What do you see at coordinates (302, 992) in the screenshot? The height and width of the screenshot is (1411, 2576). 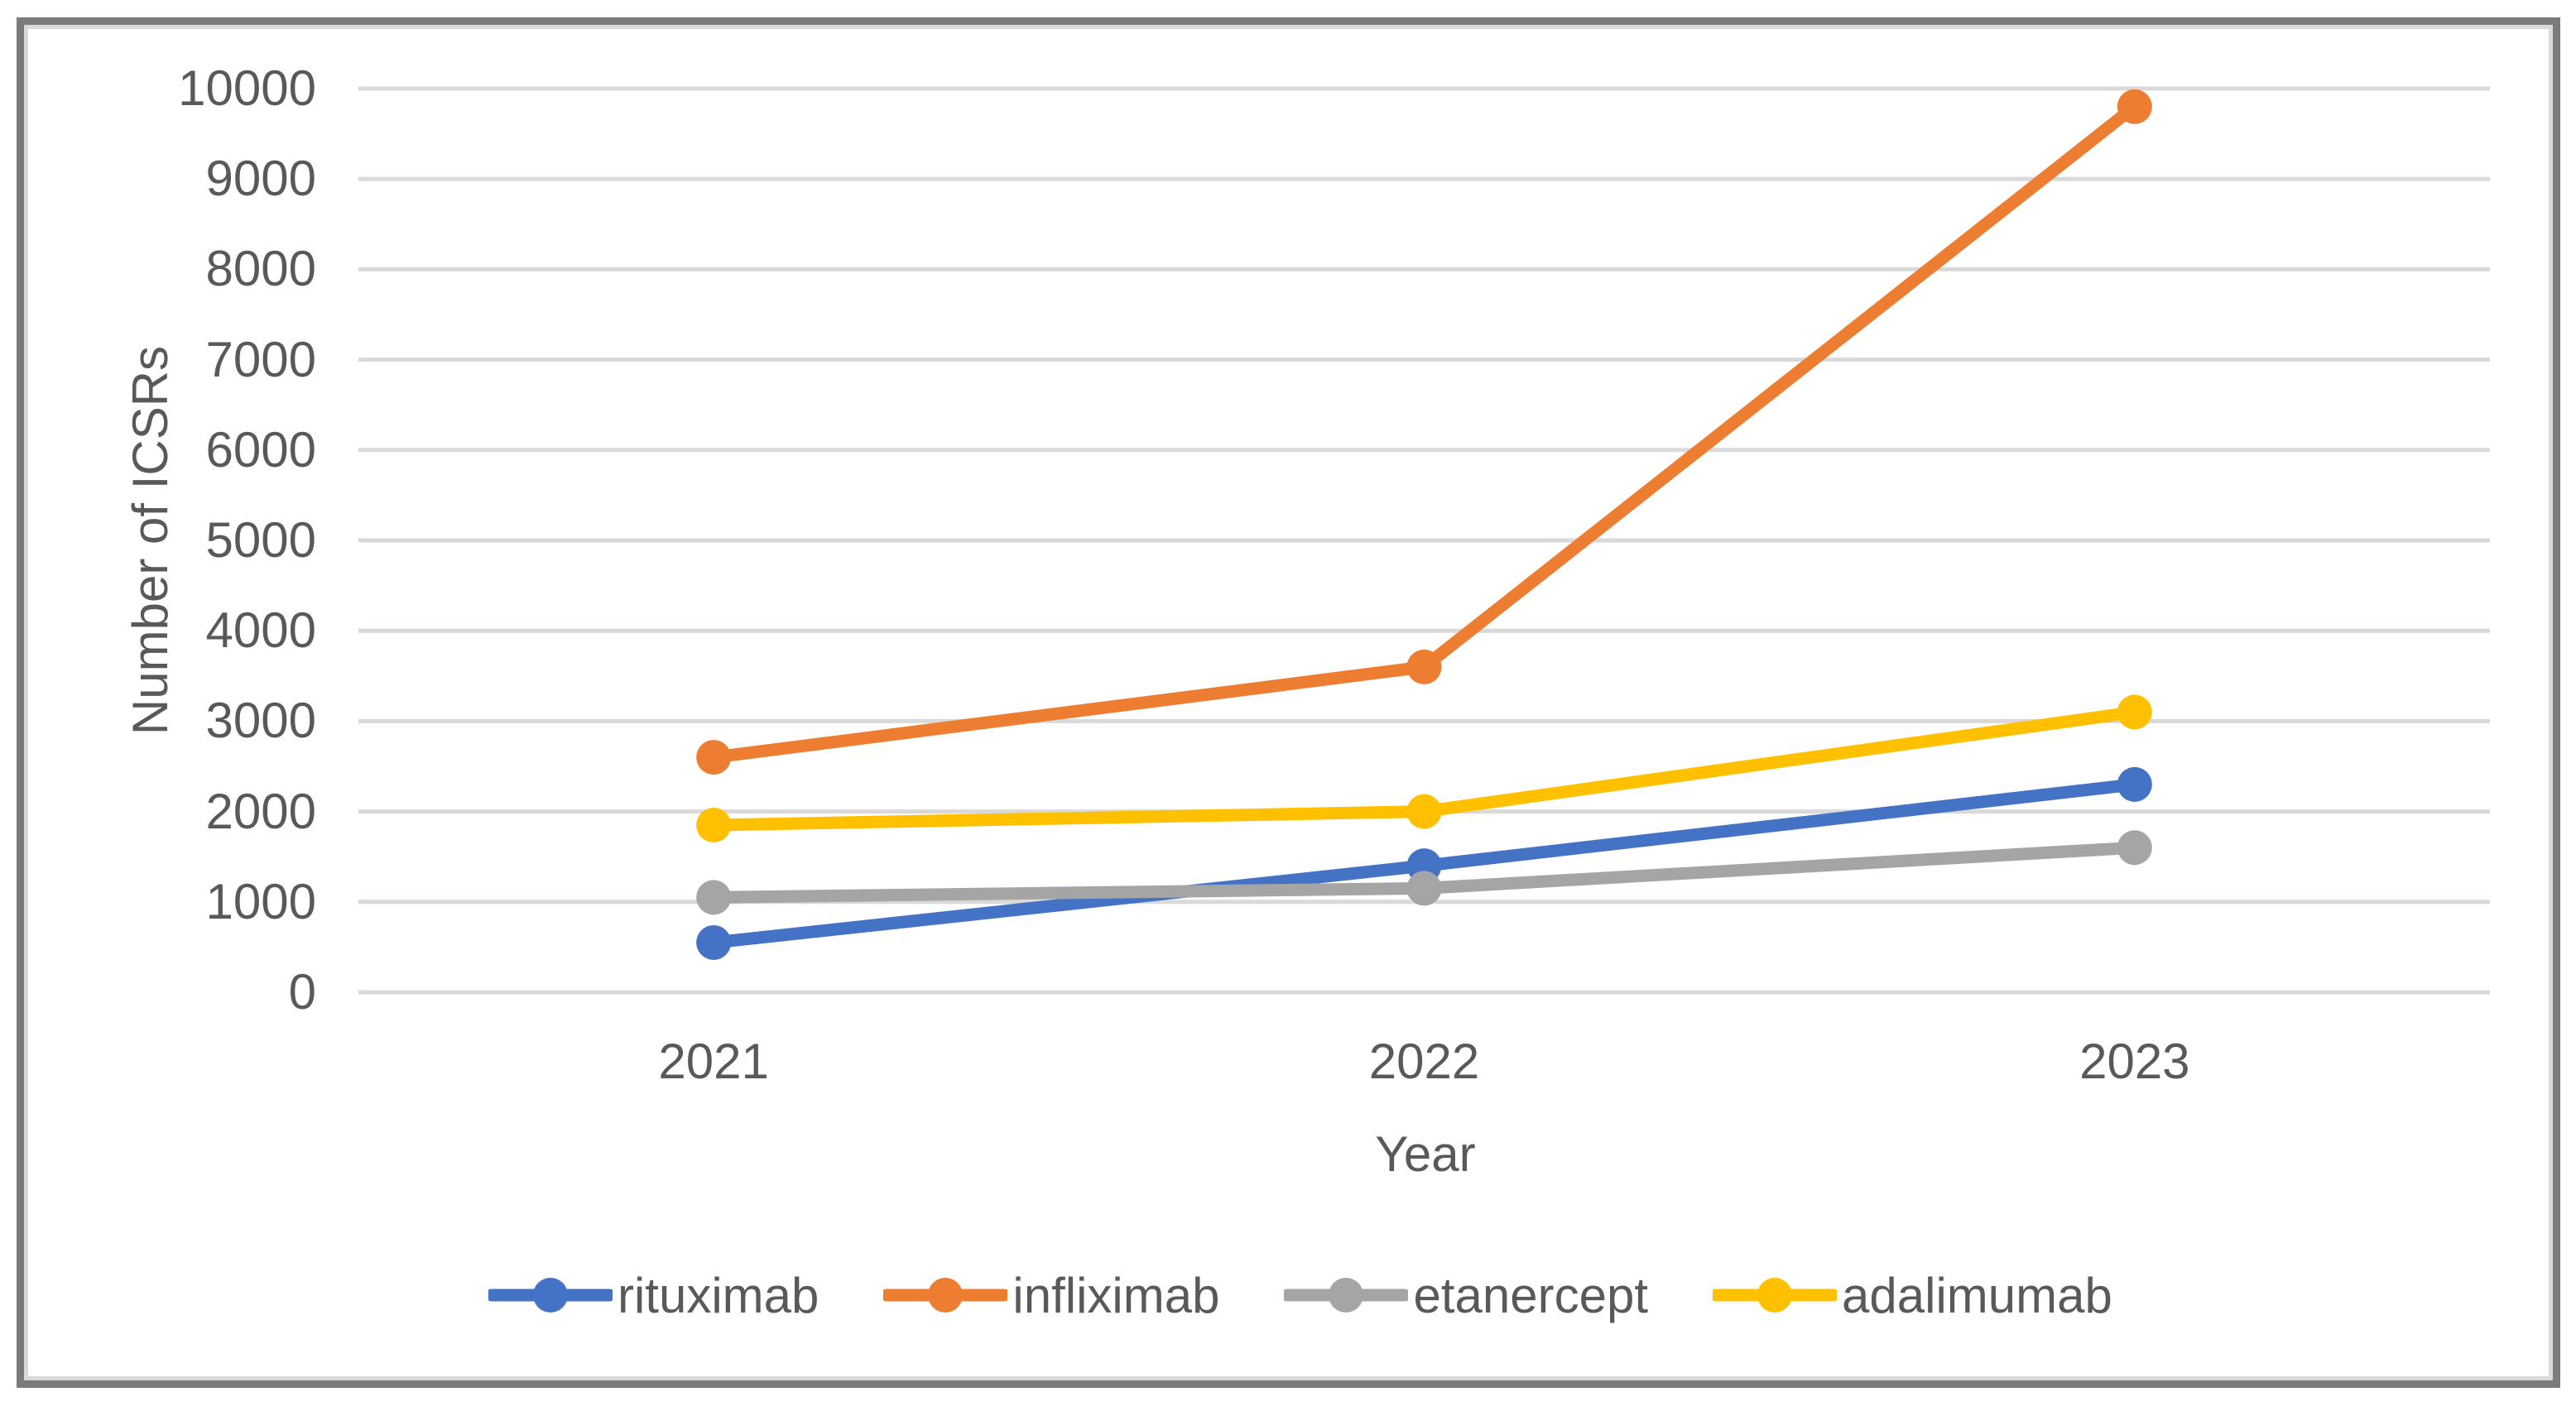 I see `y-tick-label: 0` at bounding box center [302, 992].